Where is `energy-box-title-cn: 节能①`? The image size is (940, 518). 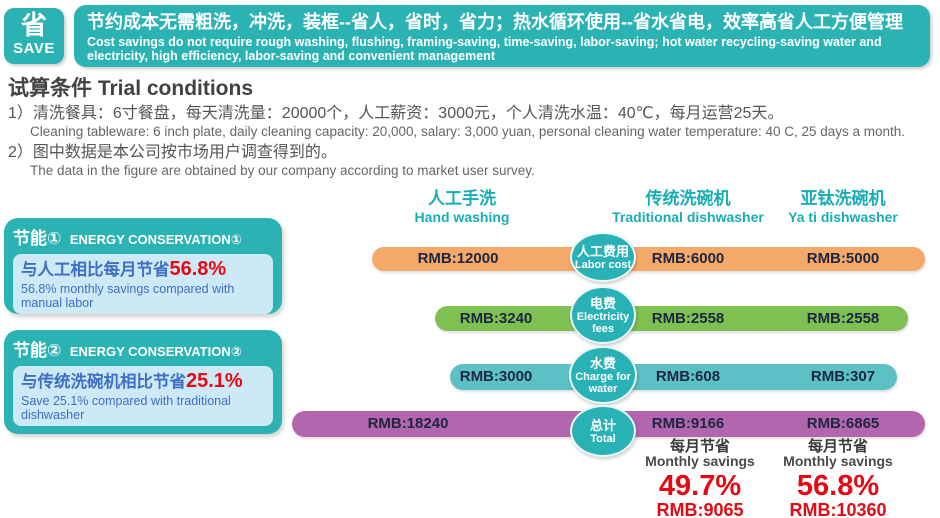
energy-box-title-cn: 节能① is located at coordinates (37, 238).